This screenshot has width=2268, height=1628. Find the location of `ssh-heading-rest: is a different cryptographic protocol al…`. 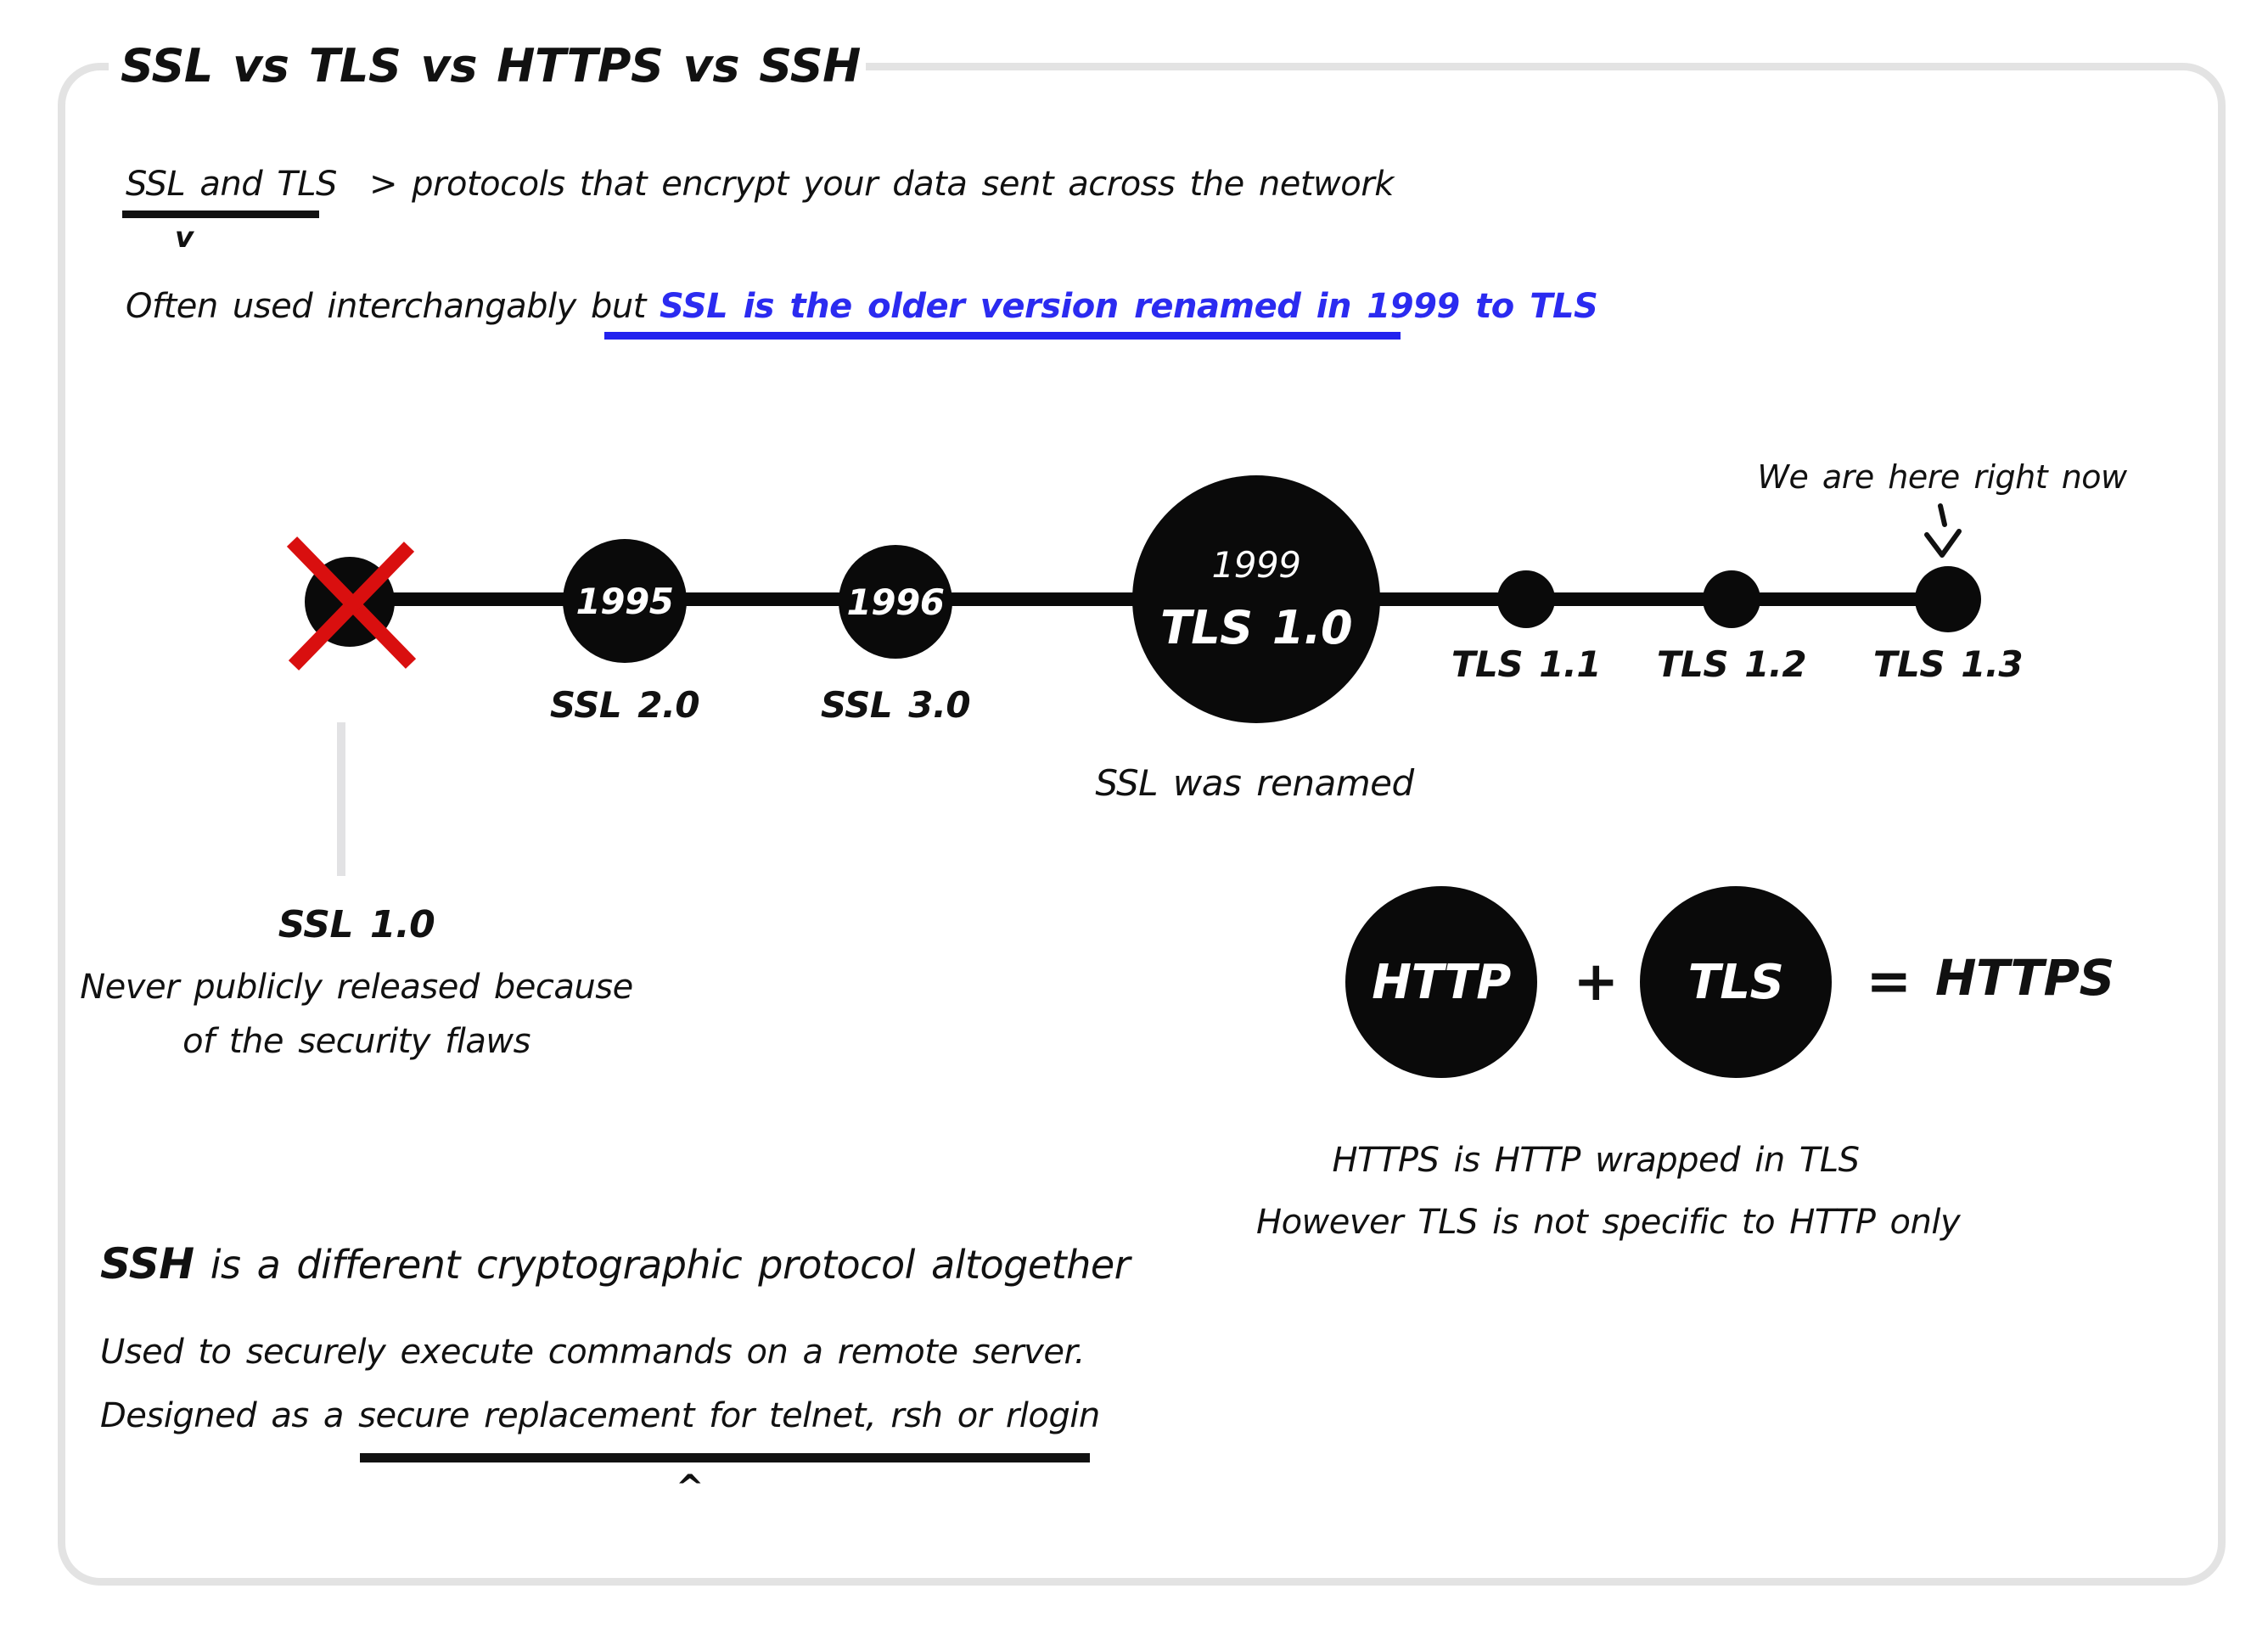

ssh-heading-rest: is a different cryptographic protocol al… is located at coordinates (670, 1265).